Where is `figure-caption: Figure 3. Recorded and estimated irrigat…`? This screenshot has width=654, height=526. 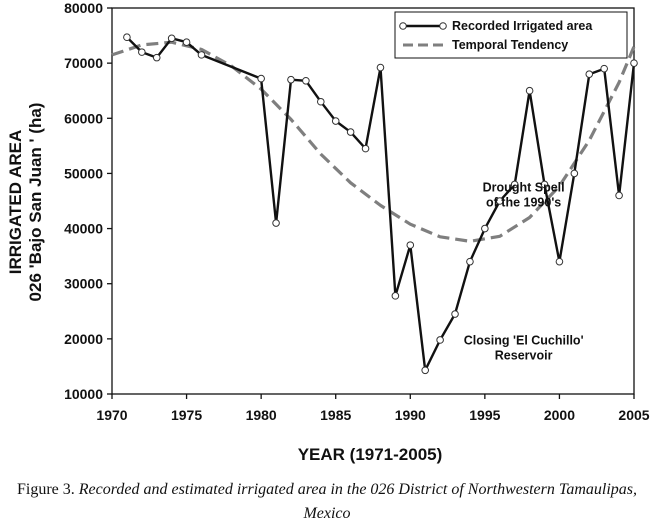
figure-caption: Figure 3. Recorded and estimated irrigat… is located at coordinates (327, 502).